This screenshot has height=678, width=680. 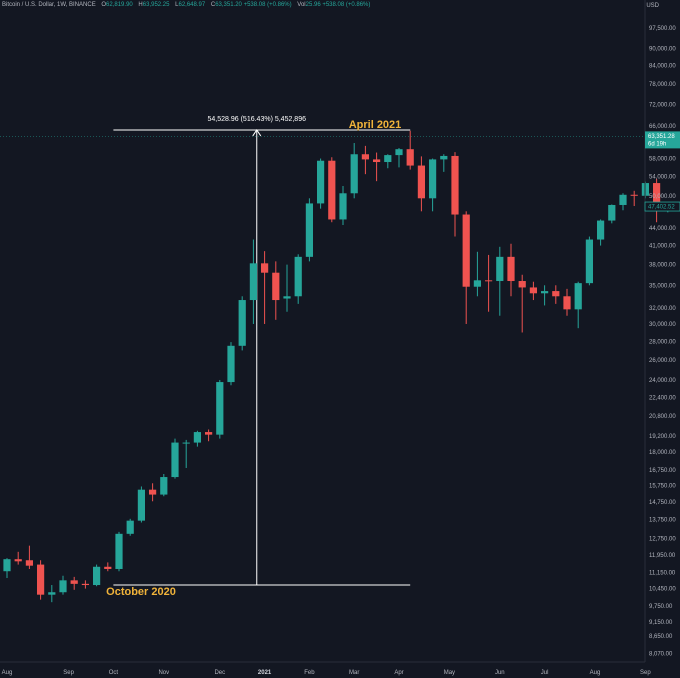 What do you see at coordinates (375, 125) in the screenshot?
I see `april-2021-annotation: April 2021` at bounding box center [375, 125].